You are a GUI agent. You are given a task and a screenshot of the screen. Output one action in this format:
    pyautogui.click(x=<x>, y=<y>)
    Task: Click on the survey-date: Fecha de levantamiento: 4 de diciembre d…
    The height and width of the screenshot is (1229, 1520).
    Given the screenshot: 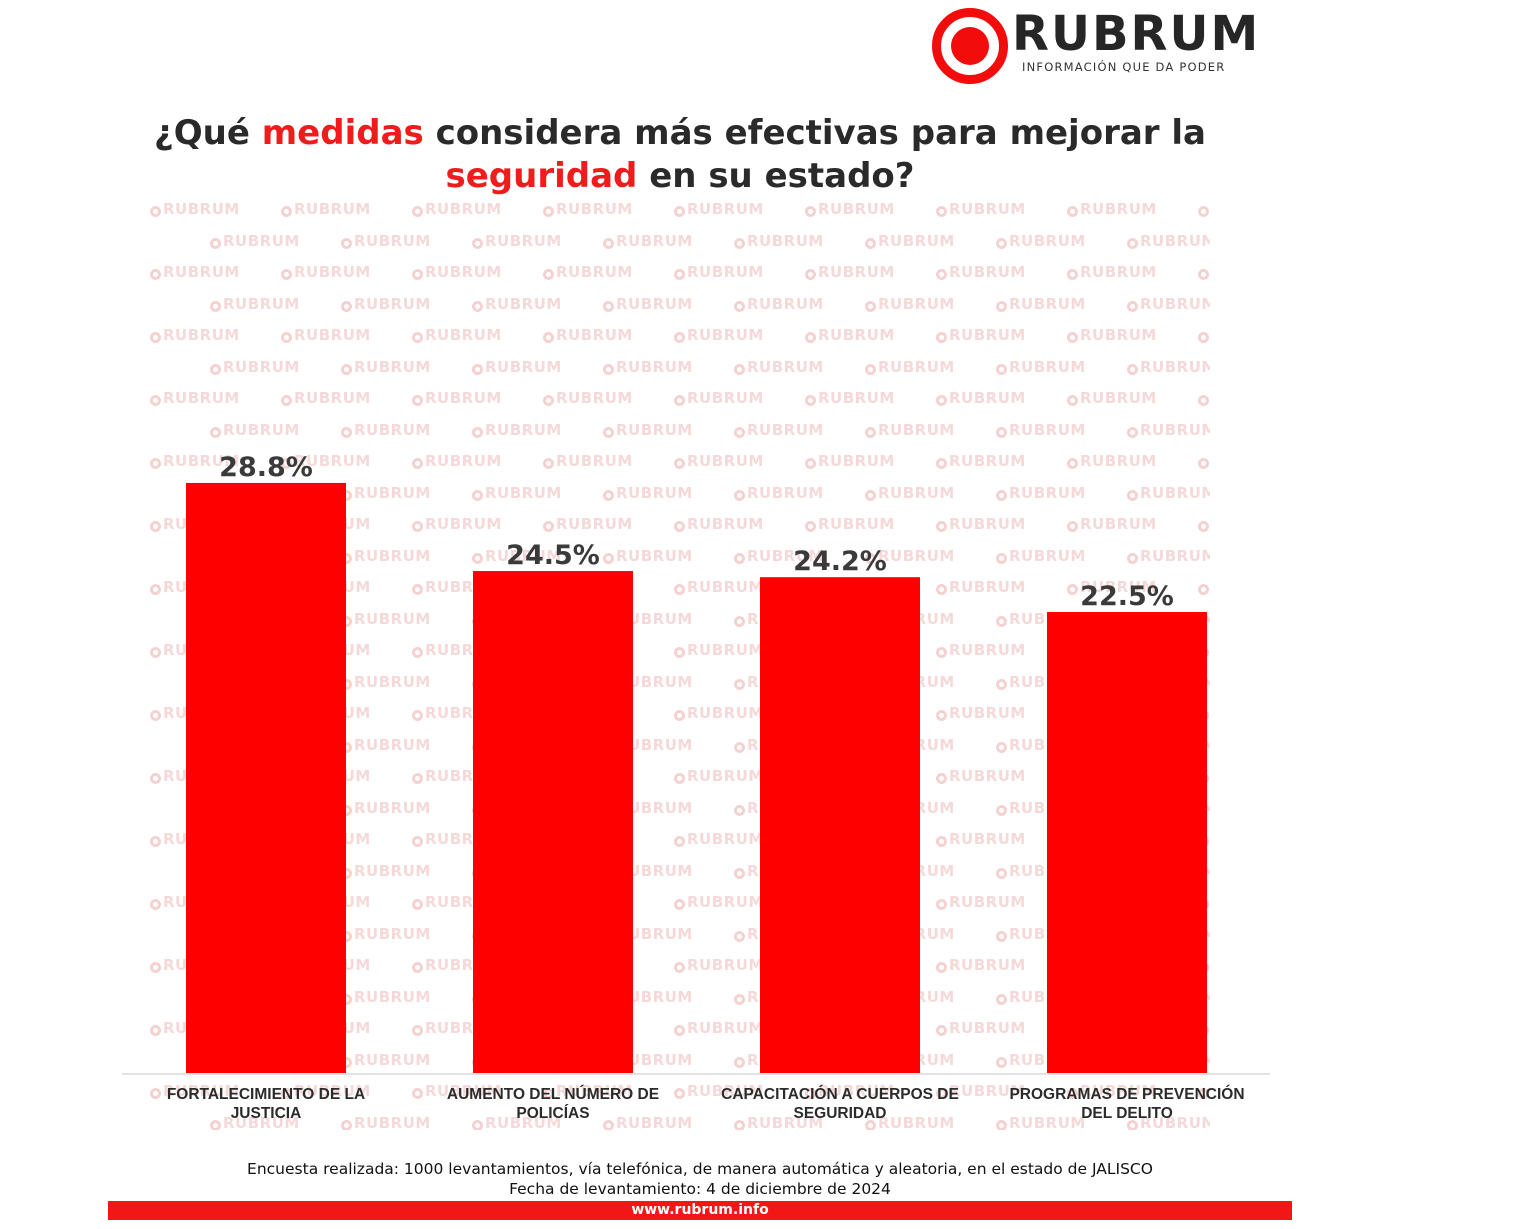 What is the action you would take?
    pyautogui.click(x=700, y=1189)
    